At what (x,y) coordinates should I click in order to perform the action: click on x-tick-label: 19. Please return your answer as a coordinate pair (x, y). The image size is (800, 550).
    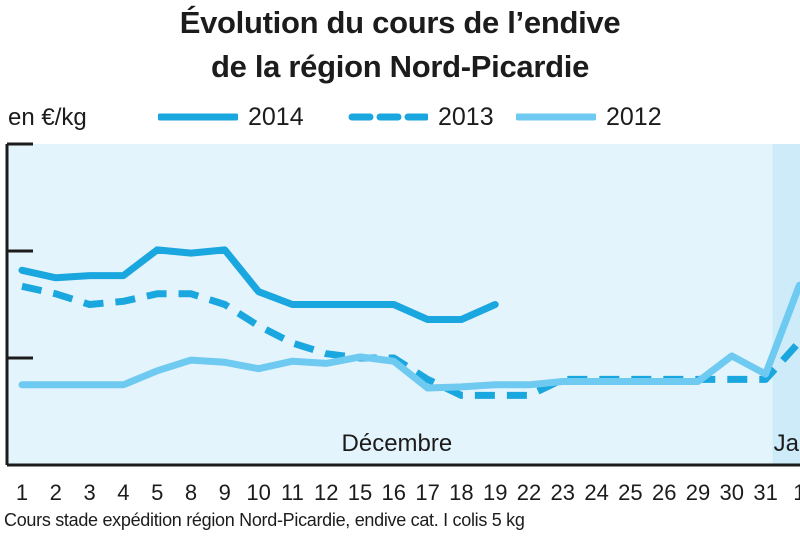
    Looking at the image, I should click on (495, 492).